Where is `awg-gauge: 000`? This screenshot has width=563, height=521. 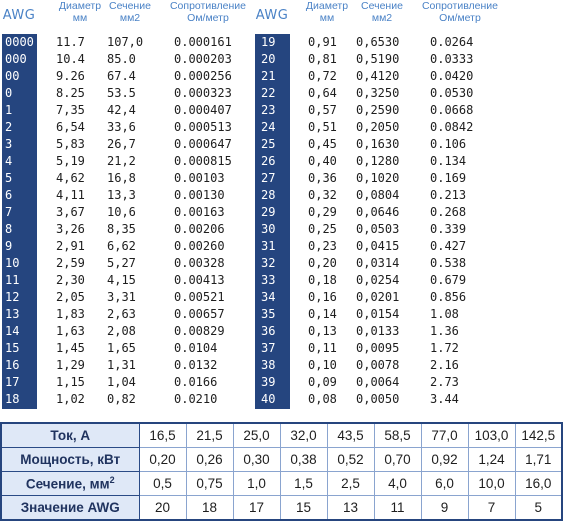 awg-gauge: 000 is located at coordinates (16, 59).